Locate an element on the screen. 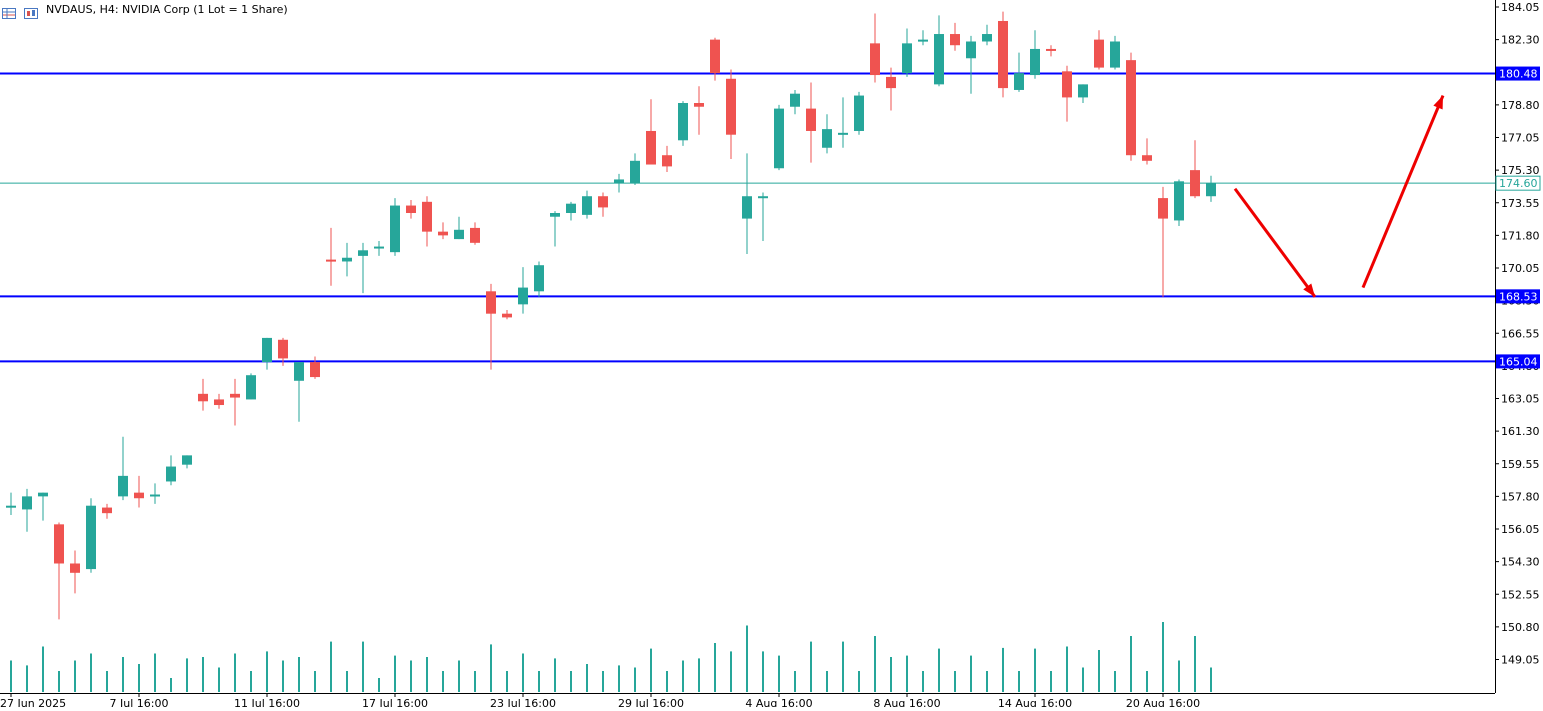 This screenshot has height=711, width=1543. current-price-label: 174.60 is located at coordinates (1518, 183).